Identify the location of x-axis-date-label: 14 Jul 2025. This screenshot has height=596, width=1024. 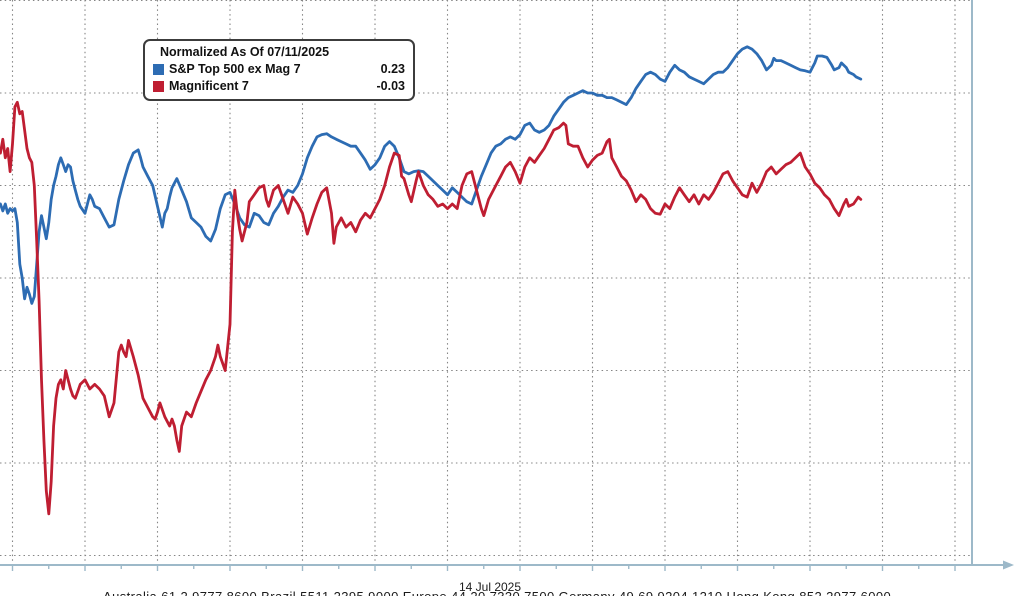
(490, 587).